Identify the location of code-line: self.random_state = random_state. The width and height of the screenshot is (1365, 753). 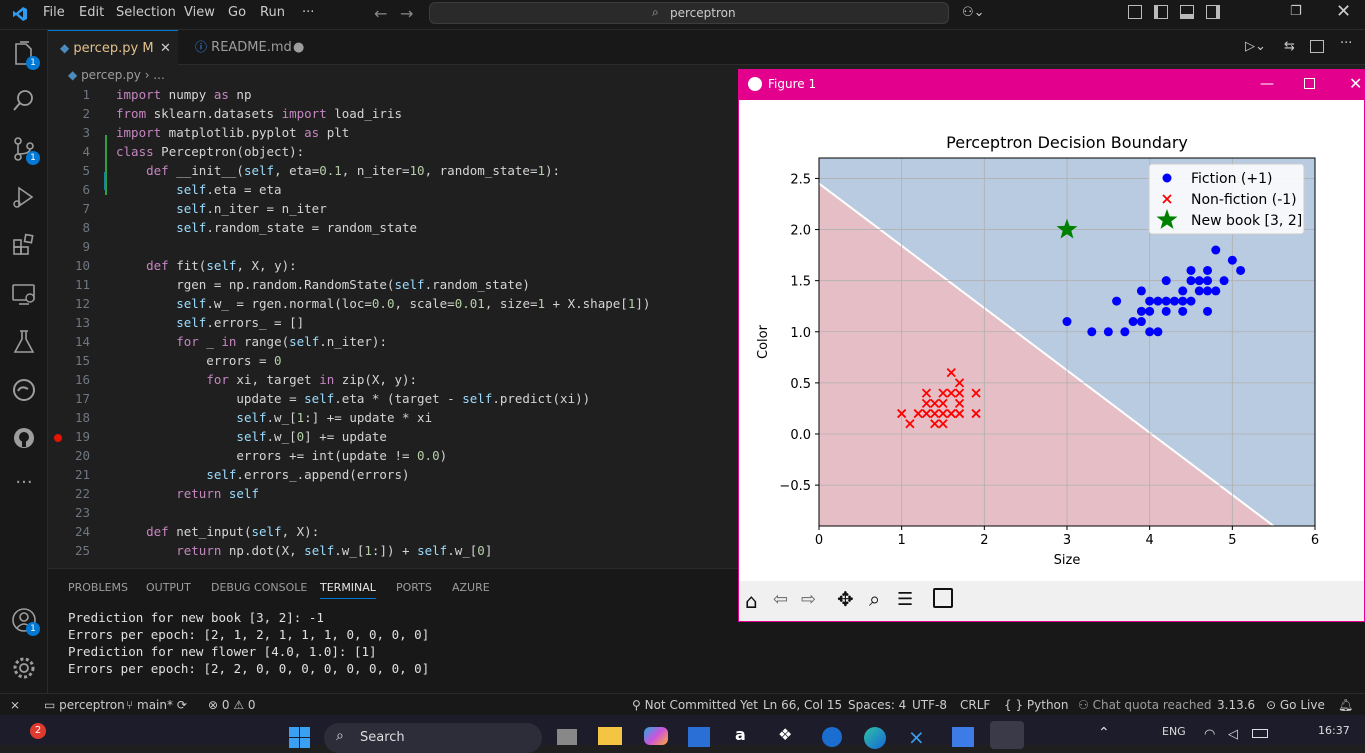
(297, 227).